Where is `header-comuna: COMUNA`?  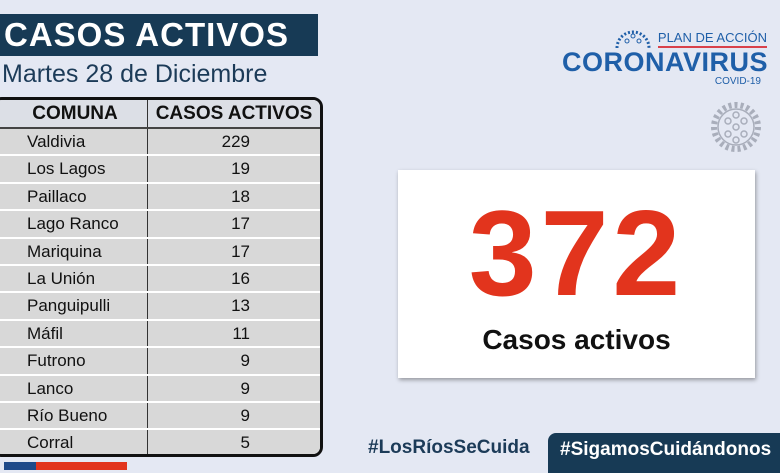 header-comuna: COMUNA is located at coordinates (74, 113).